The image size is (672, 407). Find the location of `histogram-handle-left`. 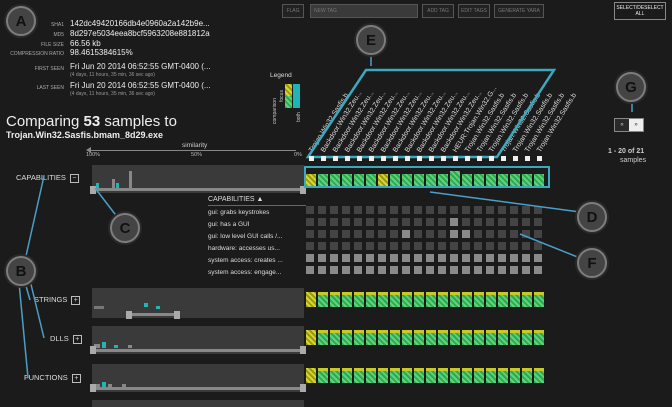

histogram-handle-left is located at coordinates (93, 190).